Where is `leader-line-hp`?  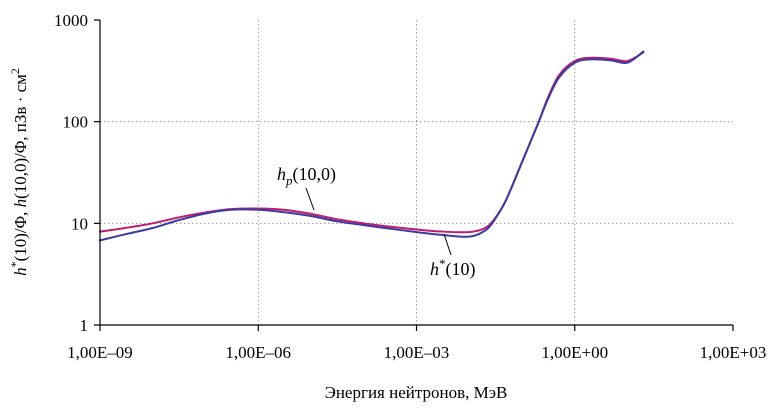
leader-line-hp is located at coordinates (310, 199).